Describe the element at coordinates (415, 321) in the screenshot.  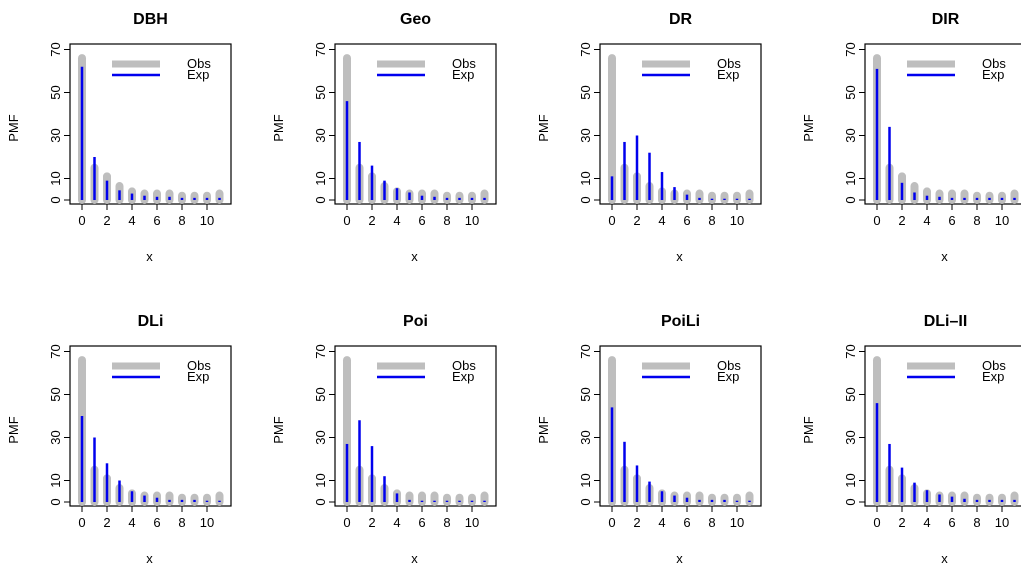
I see `panel-title: Poi` at that location.